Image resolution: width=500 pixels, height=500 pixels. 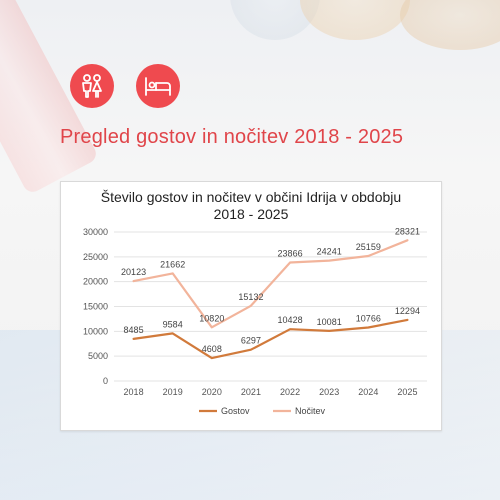 What do you see at coordinates (95, 257) in the screenshot?
I see `y-tick-label: 25000` at bounding box center [95, 257].